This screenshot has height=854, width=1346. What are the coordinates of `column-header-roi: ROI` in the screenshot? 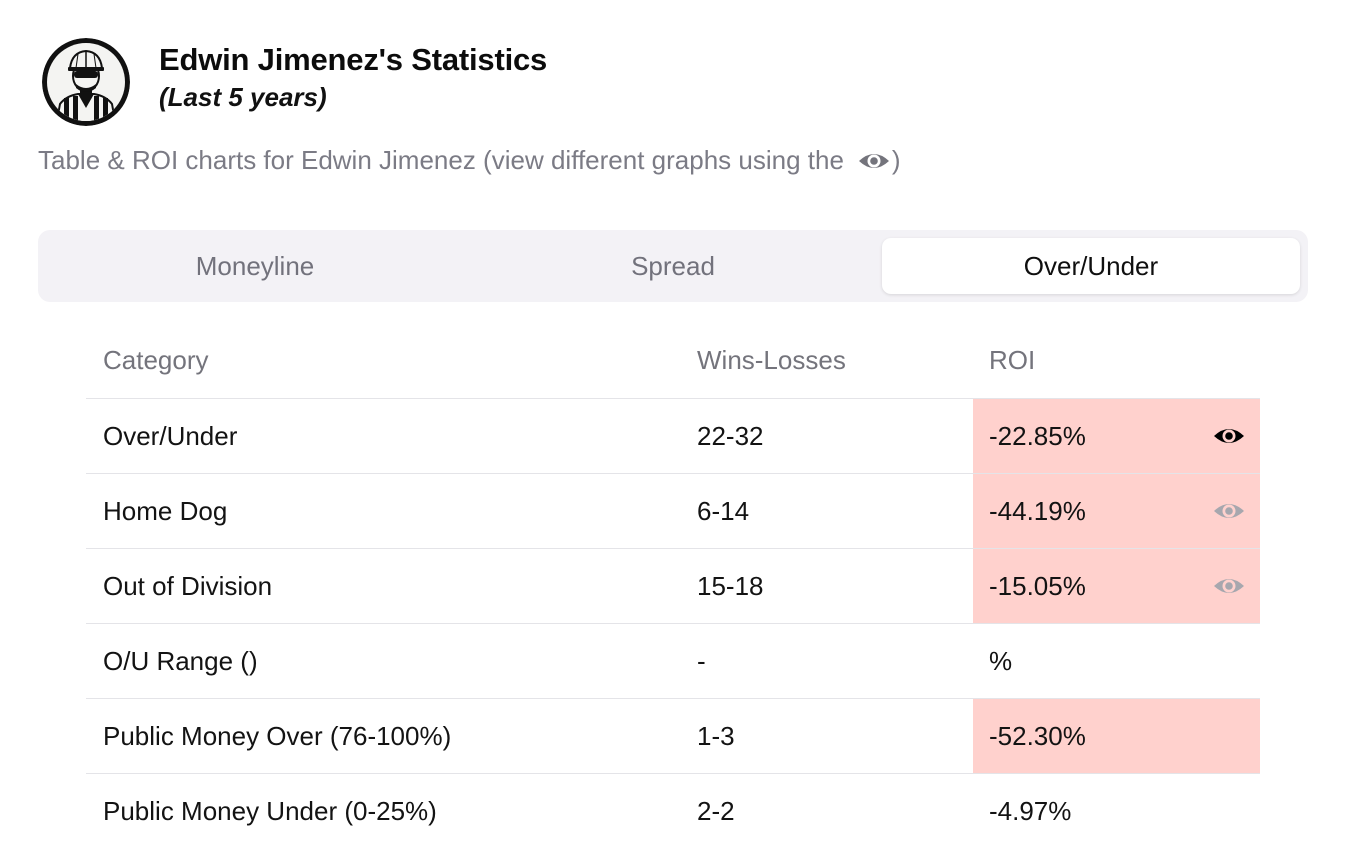 It's located at (1012, 359).